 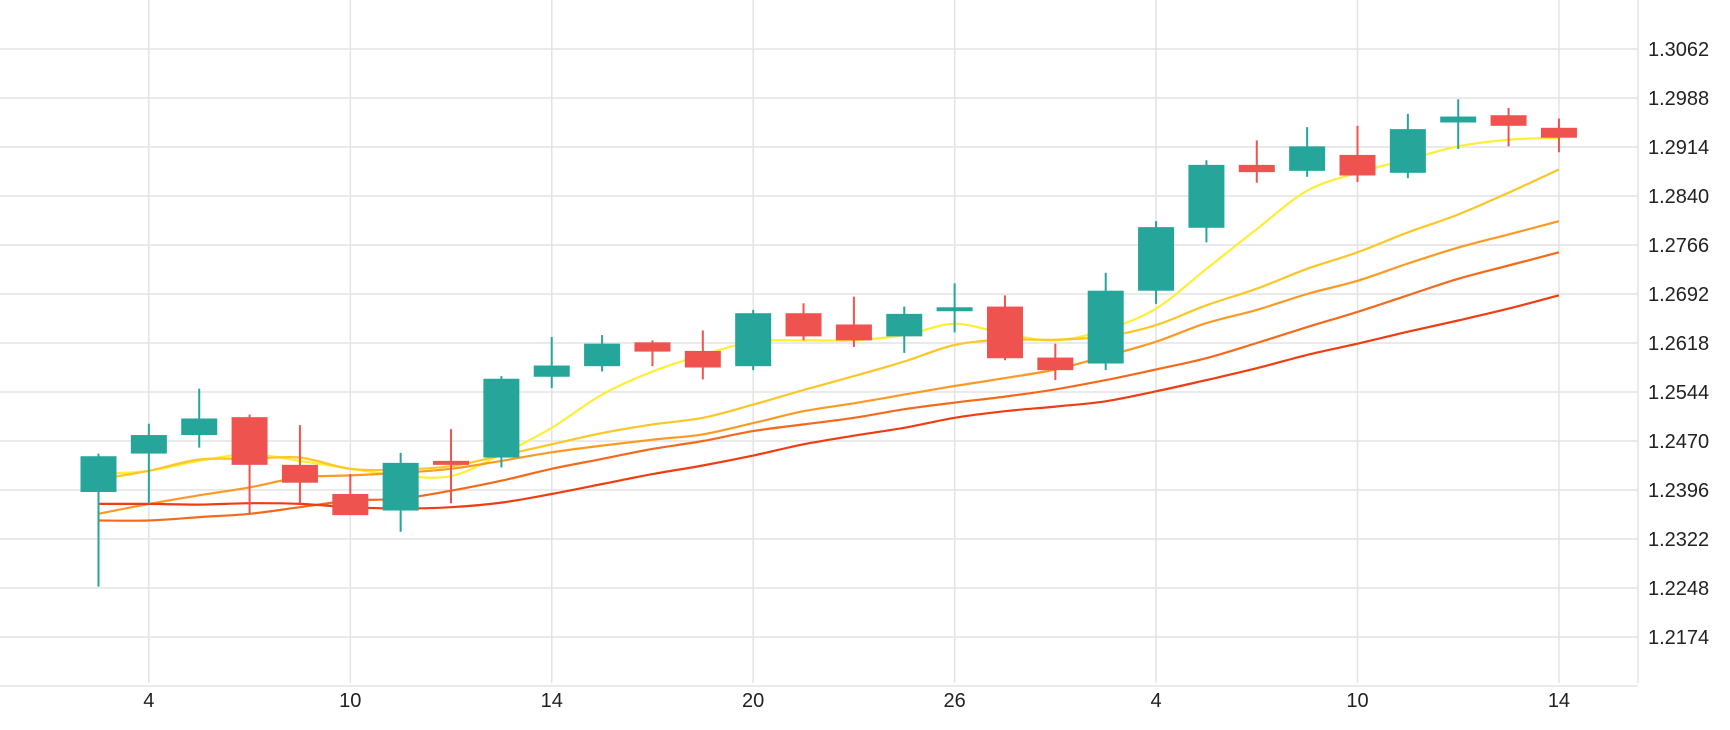 I want to click on y-tick-label: 1.2840, so click(x=1678, y=197).